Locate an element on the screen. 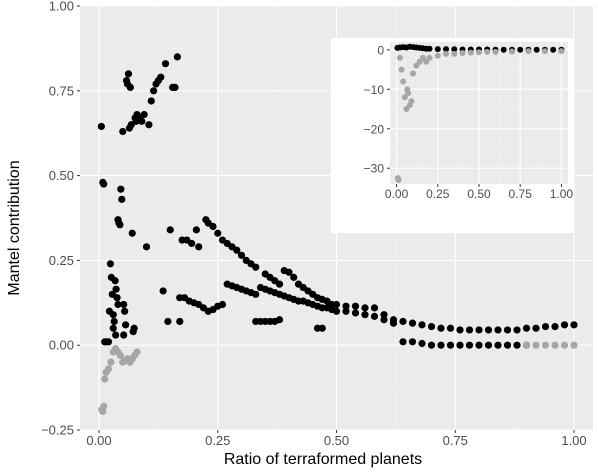 The width and height of the screenshot is (598, 475). inset-x-tick-label: 0.00 is located at coordinates (397, 194).